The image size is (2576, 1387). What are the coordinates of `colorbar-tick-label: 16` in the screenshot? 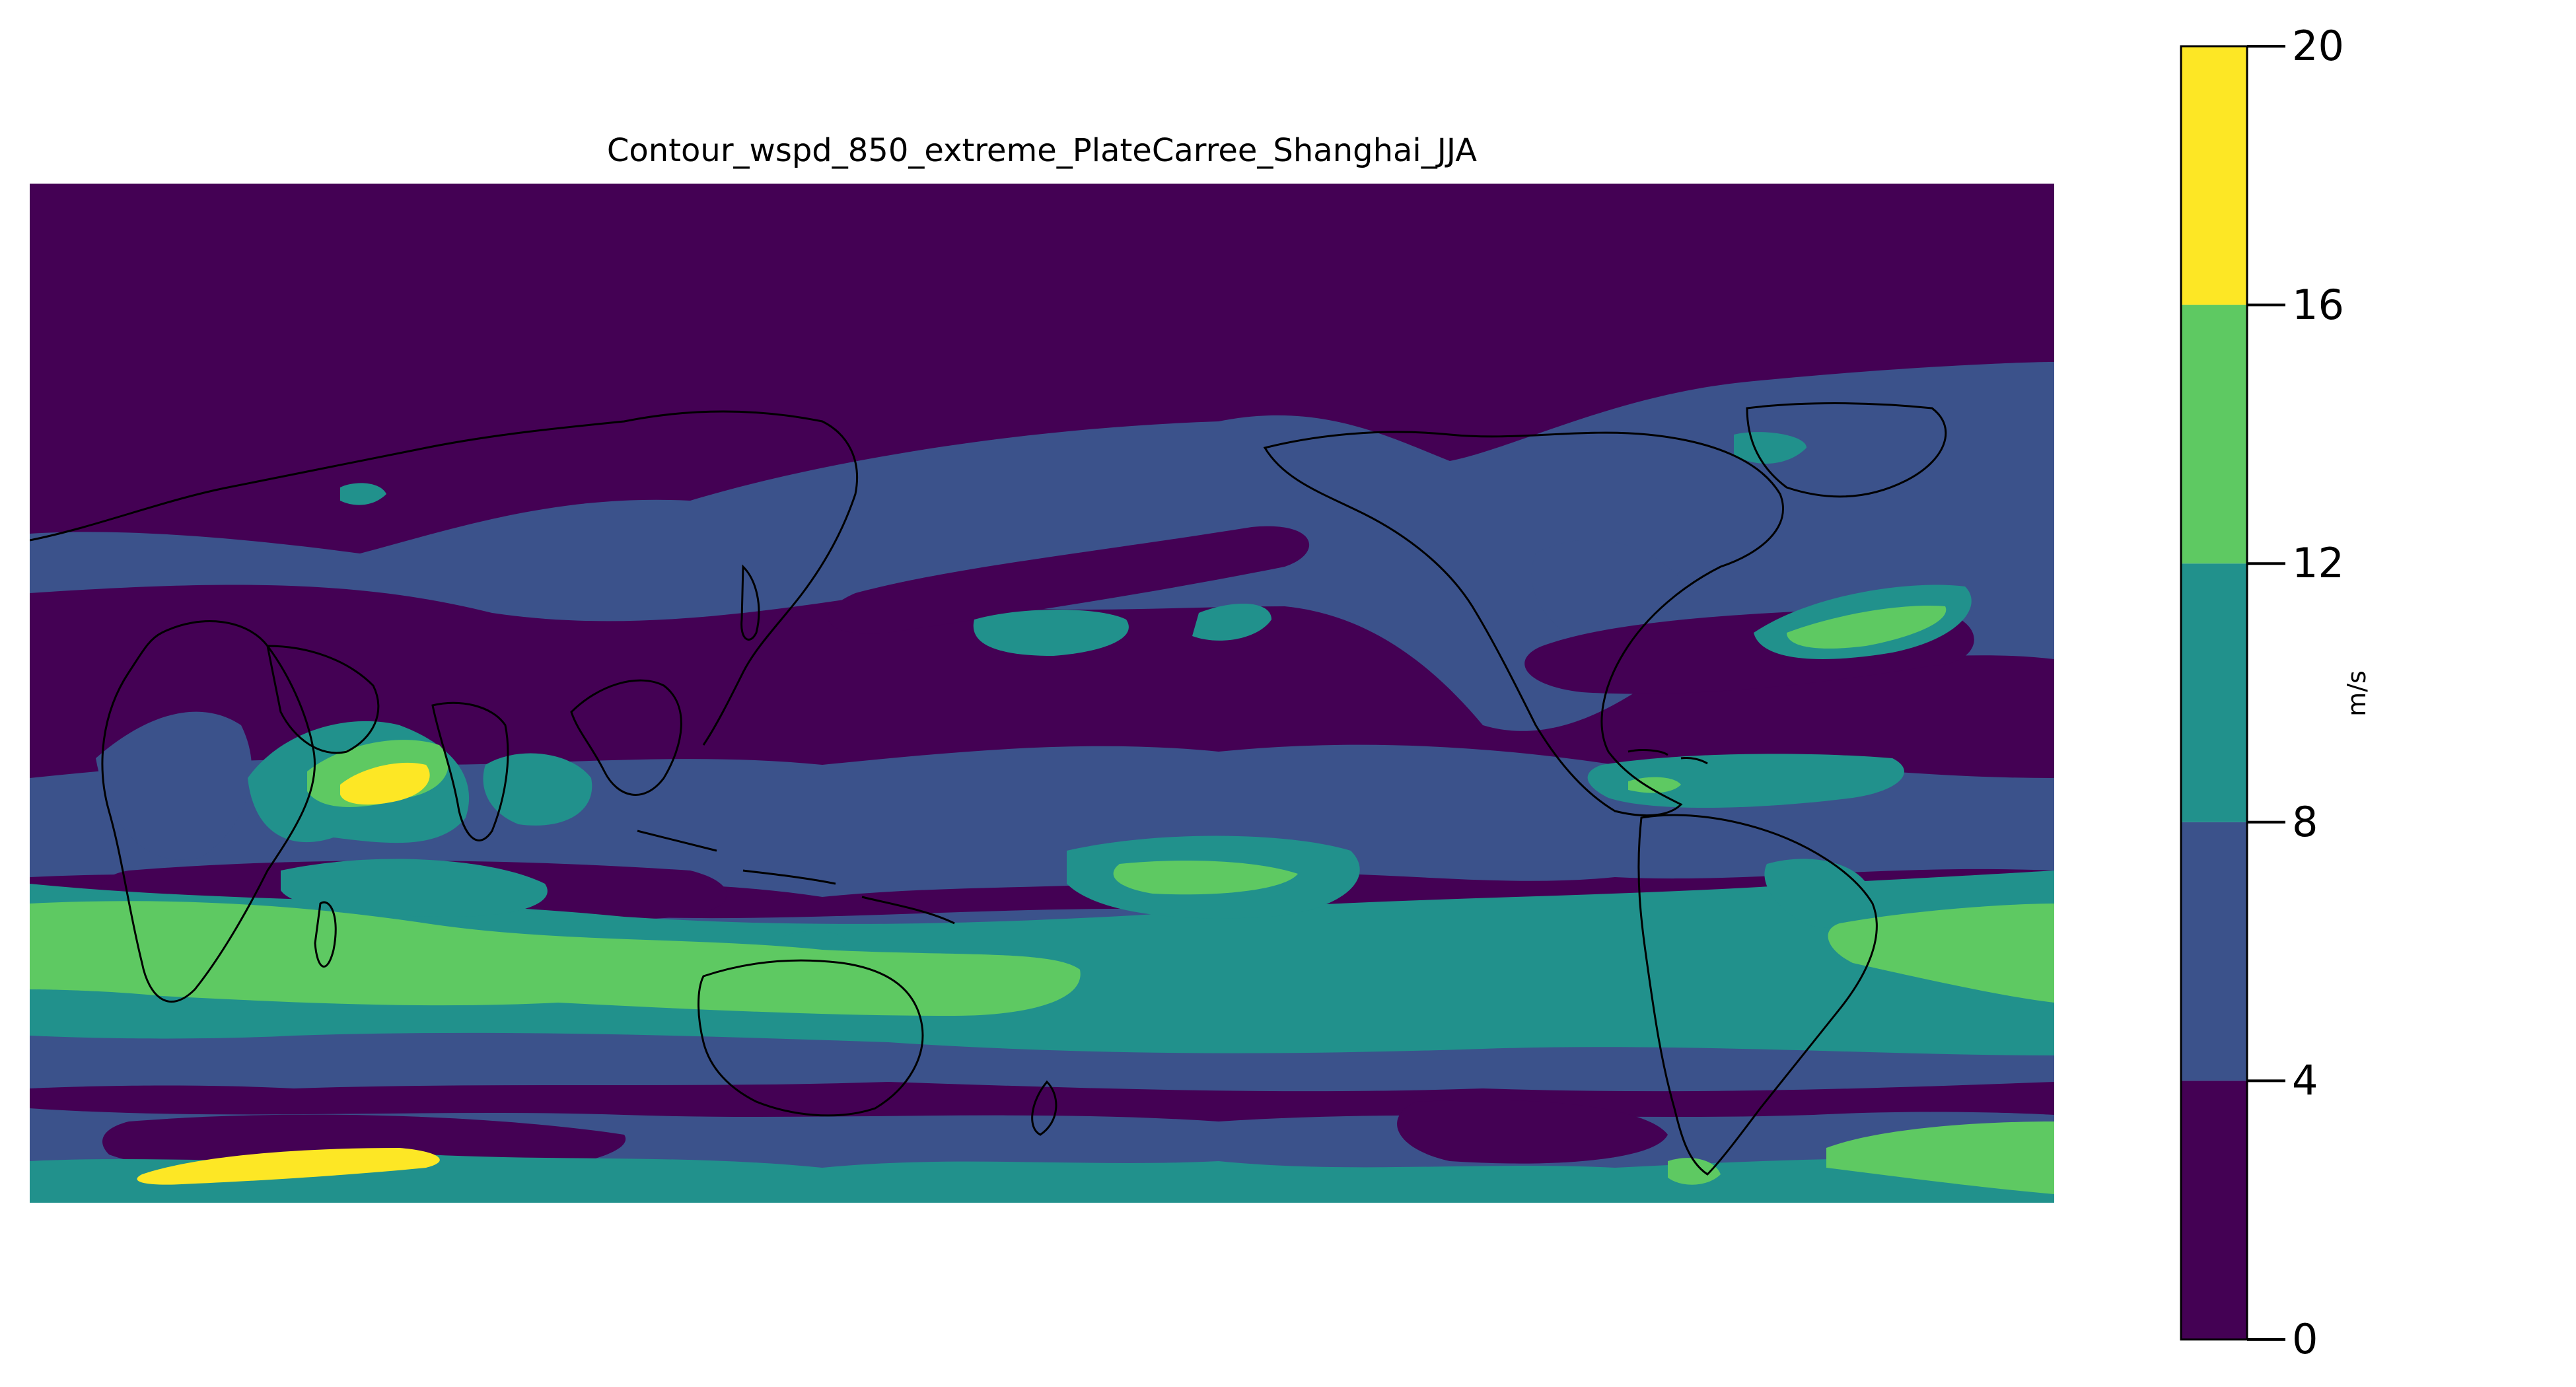 It's located at (2318, 304).